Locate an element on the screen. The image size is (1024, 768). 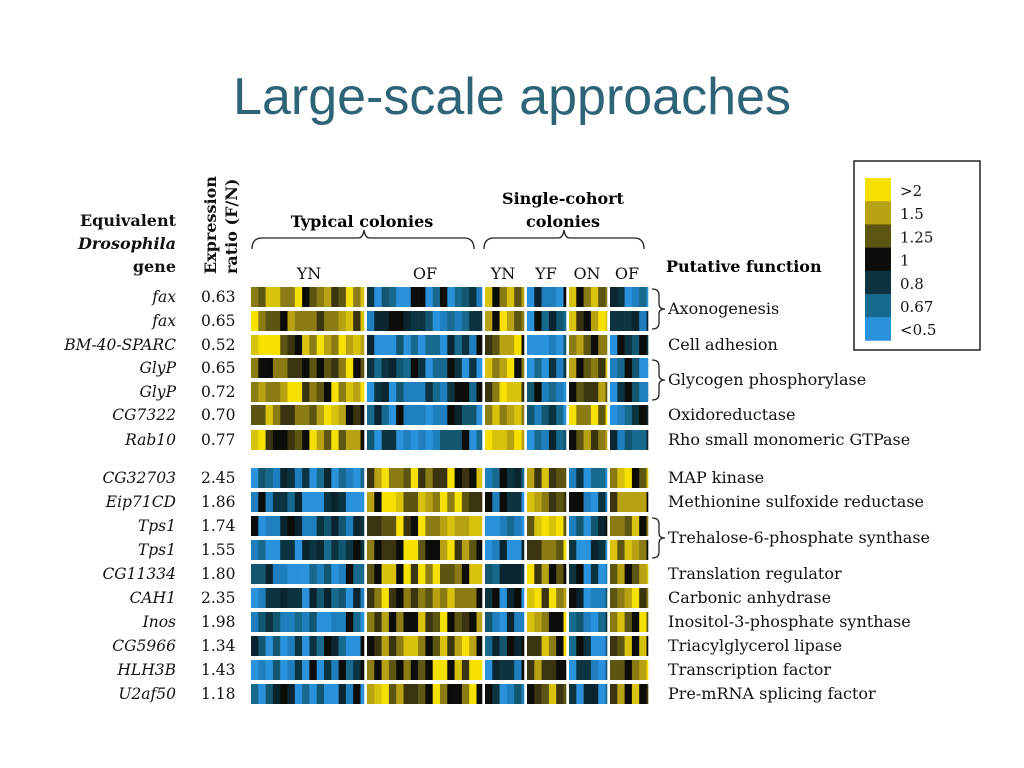
condition-typical-yn: YN is located at coordinates (309, 273).